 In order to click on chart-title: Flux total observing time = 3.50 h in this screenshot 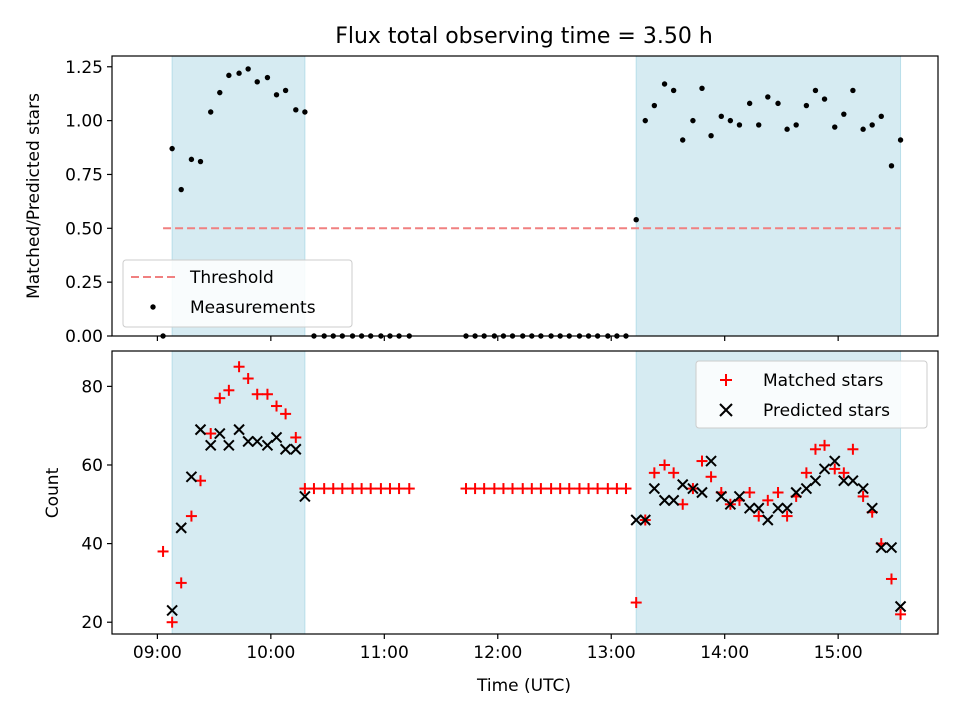, I will do `click(524, 36)`.